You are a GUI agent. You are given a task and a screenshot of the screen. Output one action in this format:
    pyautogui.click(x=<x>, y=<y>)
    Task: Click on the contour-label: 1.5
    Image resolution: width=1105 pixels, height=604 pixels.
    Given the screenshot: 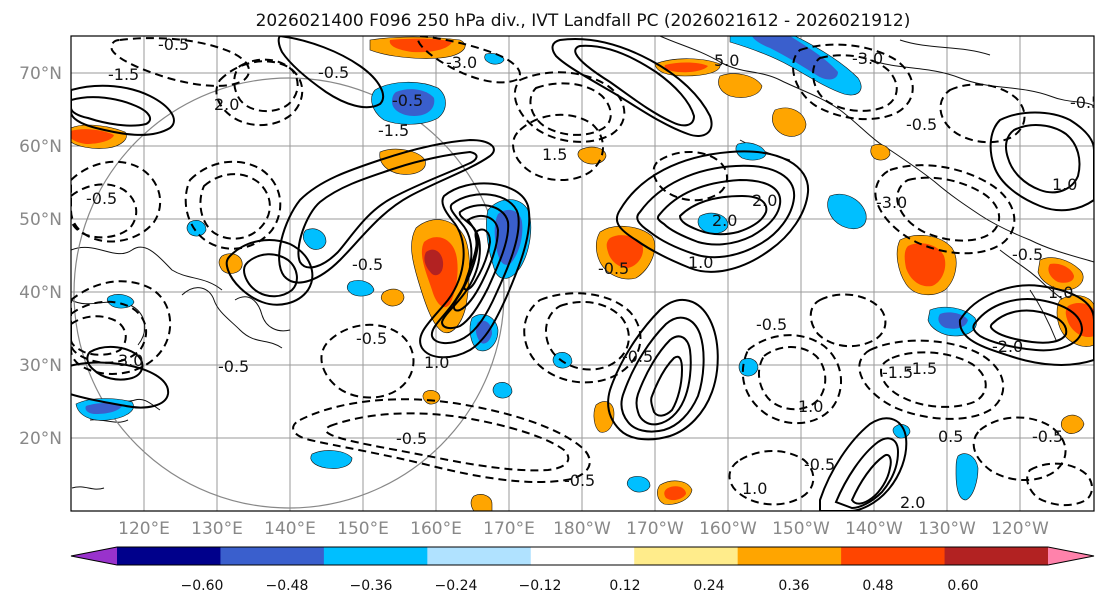 What is the action you would take?
    pyautogui.click(x=554, y=154)
    